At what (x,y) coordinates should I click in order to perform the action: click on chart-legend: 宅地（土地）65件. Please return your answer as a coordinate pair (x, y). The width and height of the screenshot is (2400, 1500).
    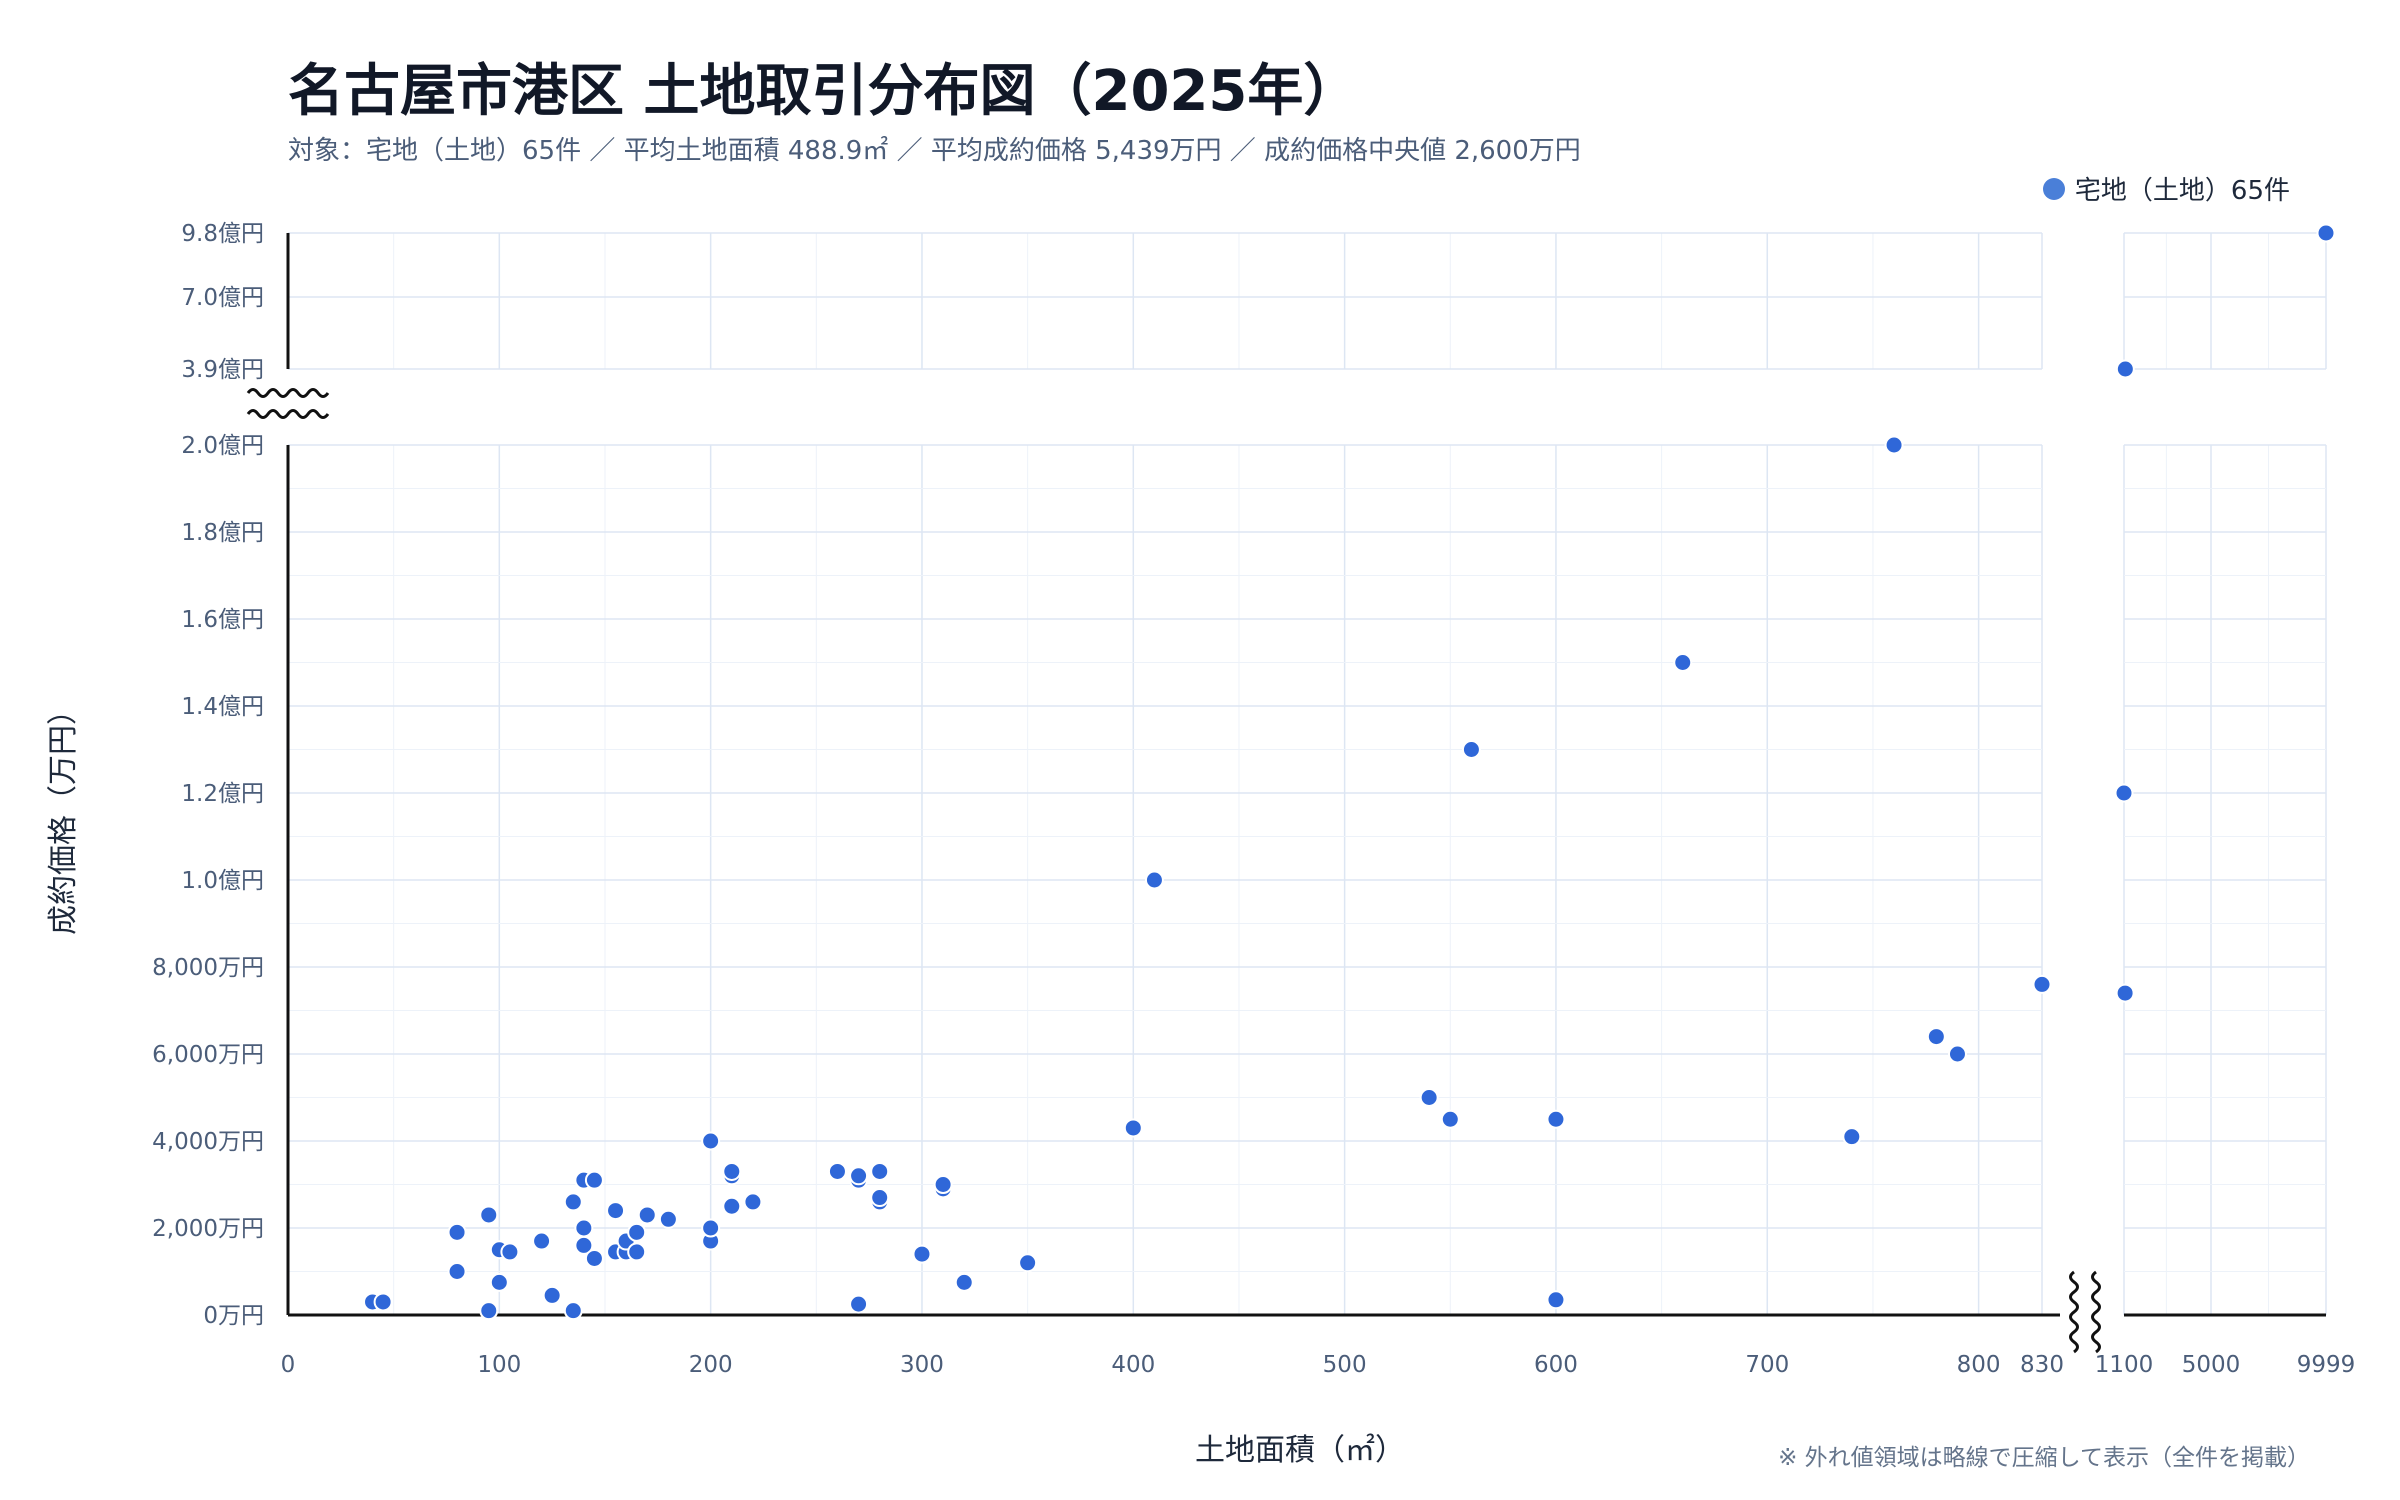
    Looking at the image, I should click on (2166, 188).